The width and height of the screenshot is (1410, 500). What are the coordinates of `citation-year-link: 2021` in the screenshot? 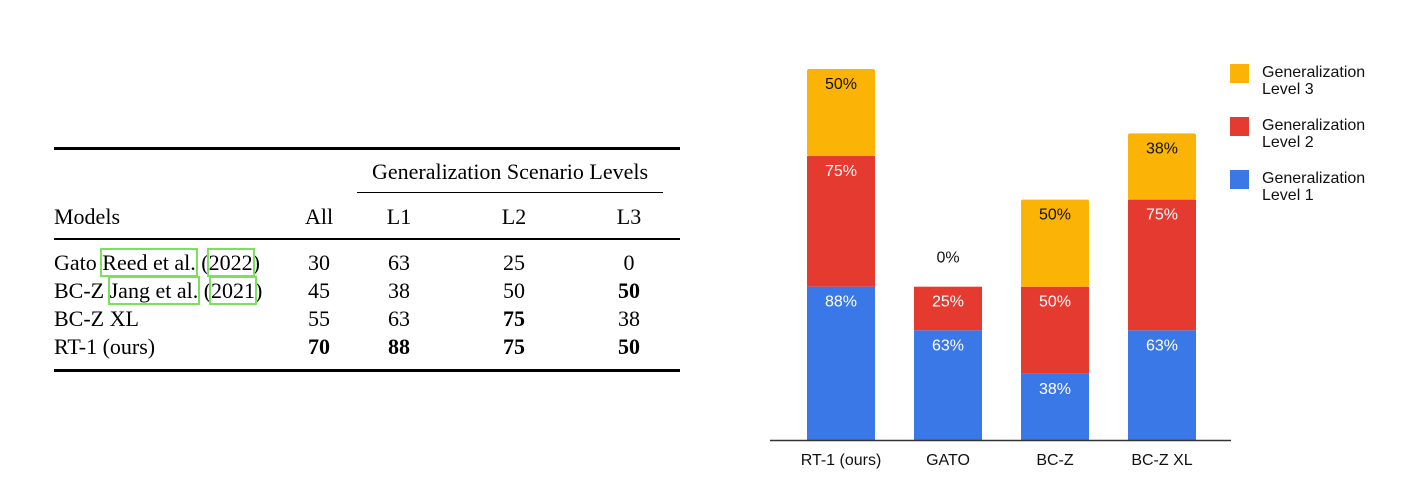 It's located at (233, 290).